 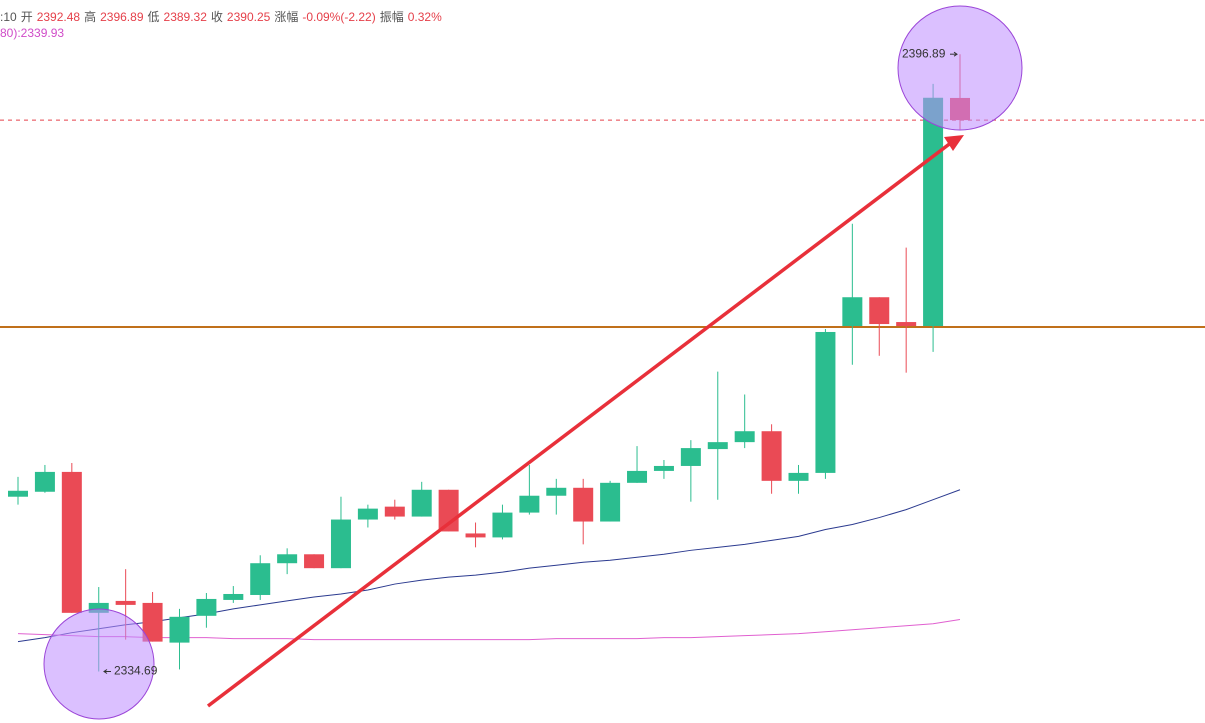 I want to click on header-item: 振幅, so click(x=391, y=17).